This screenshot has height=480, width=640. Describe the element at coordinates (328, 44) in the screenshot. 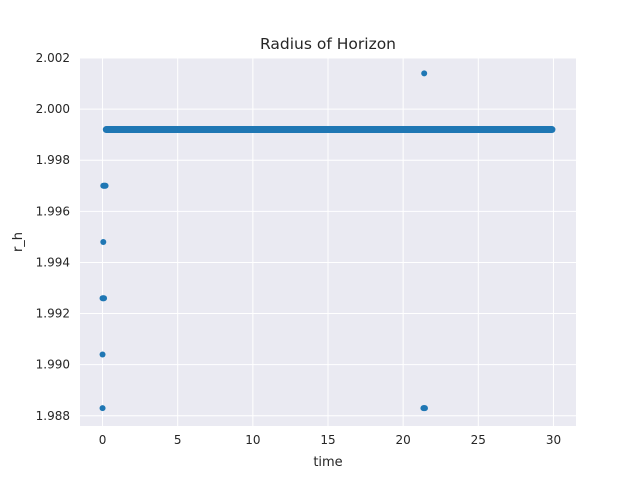

I see `chart-title: Radius of Horizon` at that location.